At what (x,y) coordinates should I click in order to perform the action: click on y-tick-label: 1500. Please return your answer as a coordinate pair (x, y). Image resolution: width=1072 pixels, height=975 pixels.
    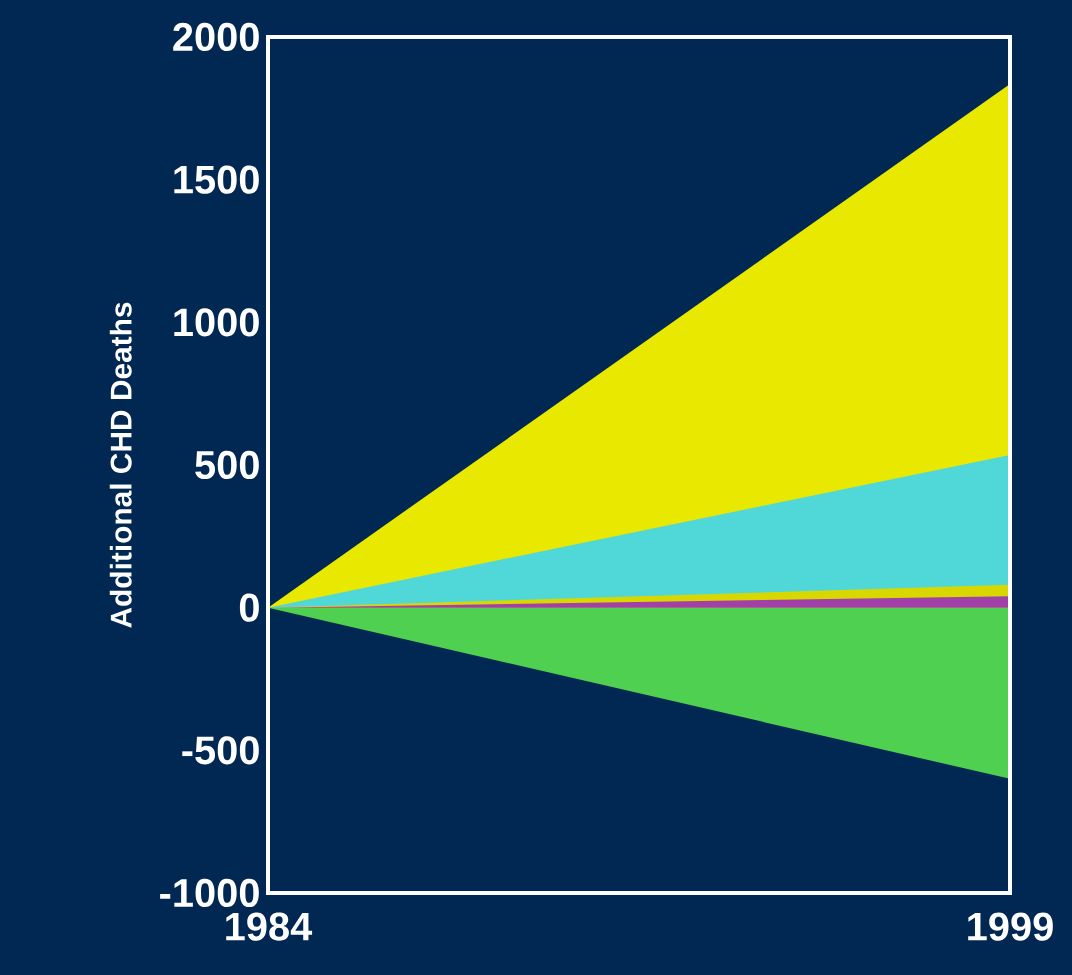
    Looking at the image, I should click on (216, 179).